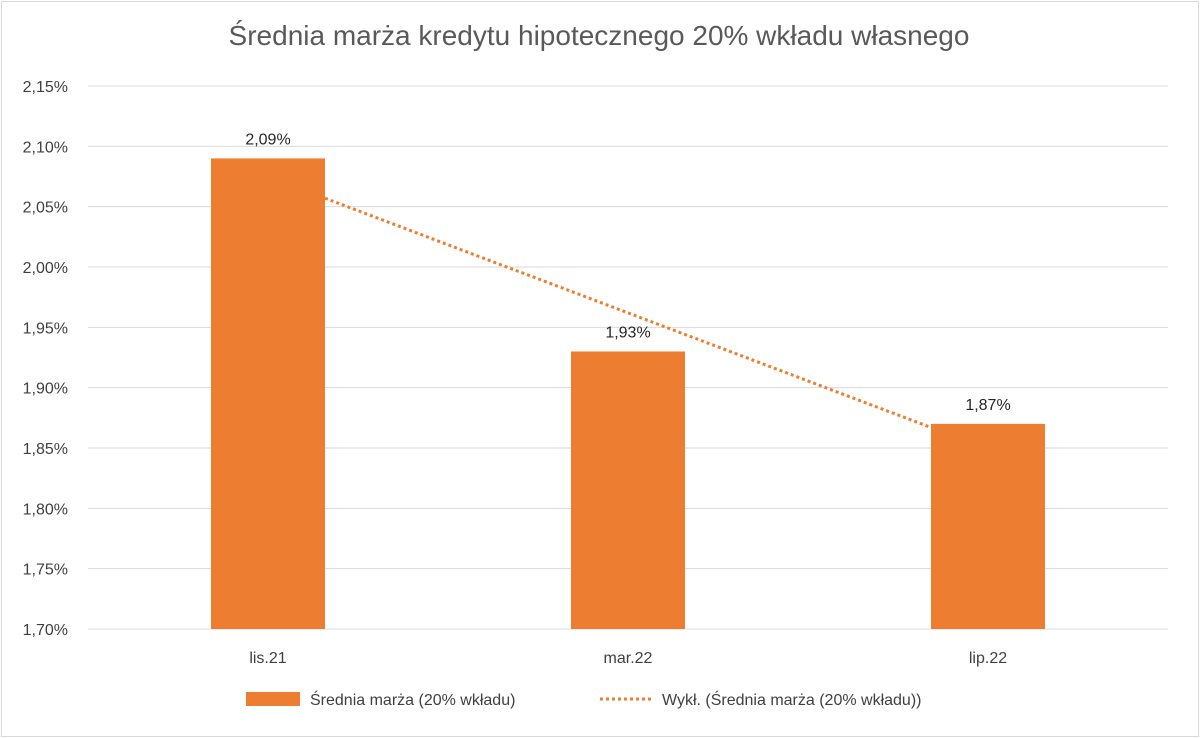 The image size is (1200, 738). Describe the element at coordinates (45, 208) in the screenshot. I see `y-tick-label: 2,05%` at that location.